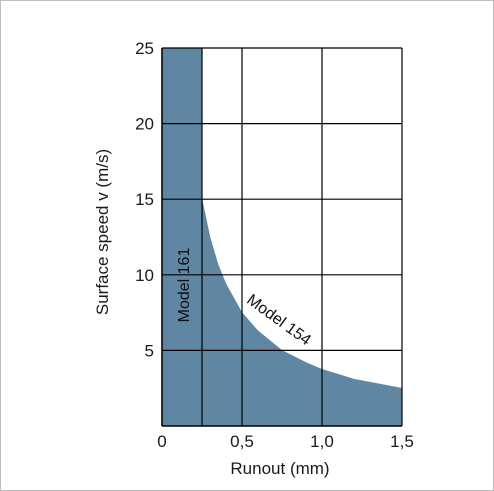 Image resolution: width=494 pixels, height=491 pixels. I want to click on x-tick-label: 0,5, so click(242, 441).